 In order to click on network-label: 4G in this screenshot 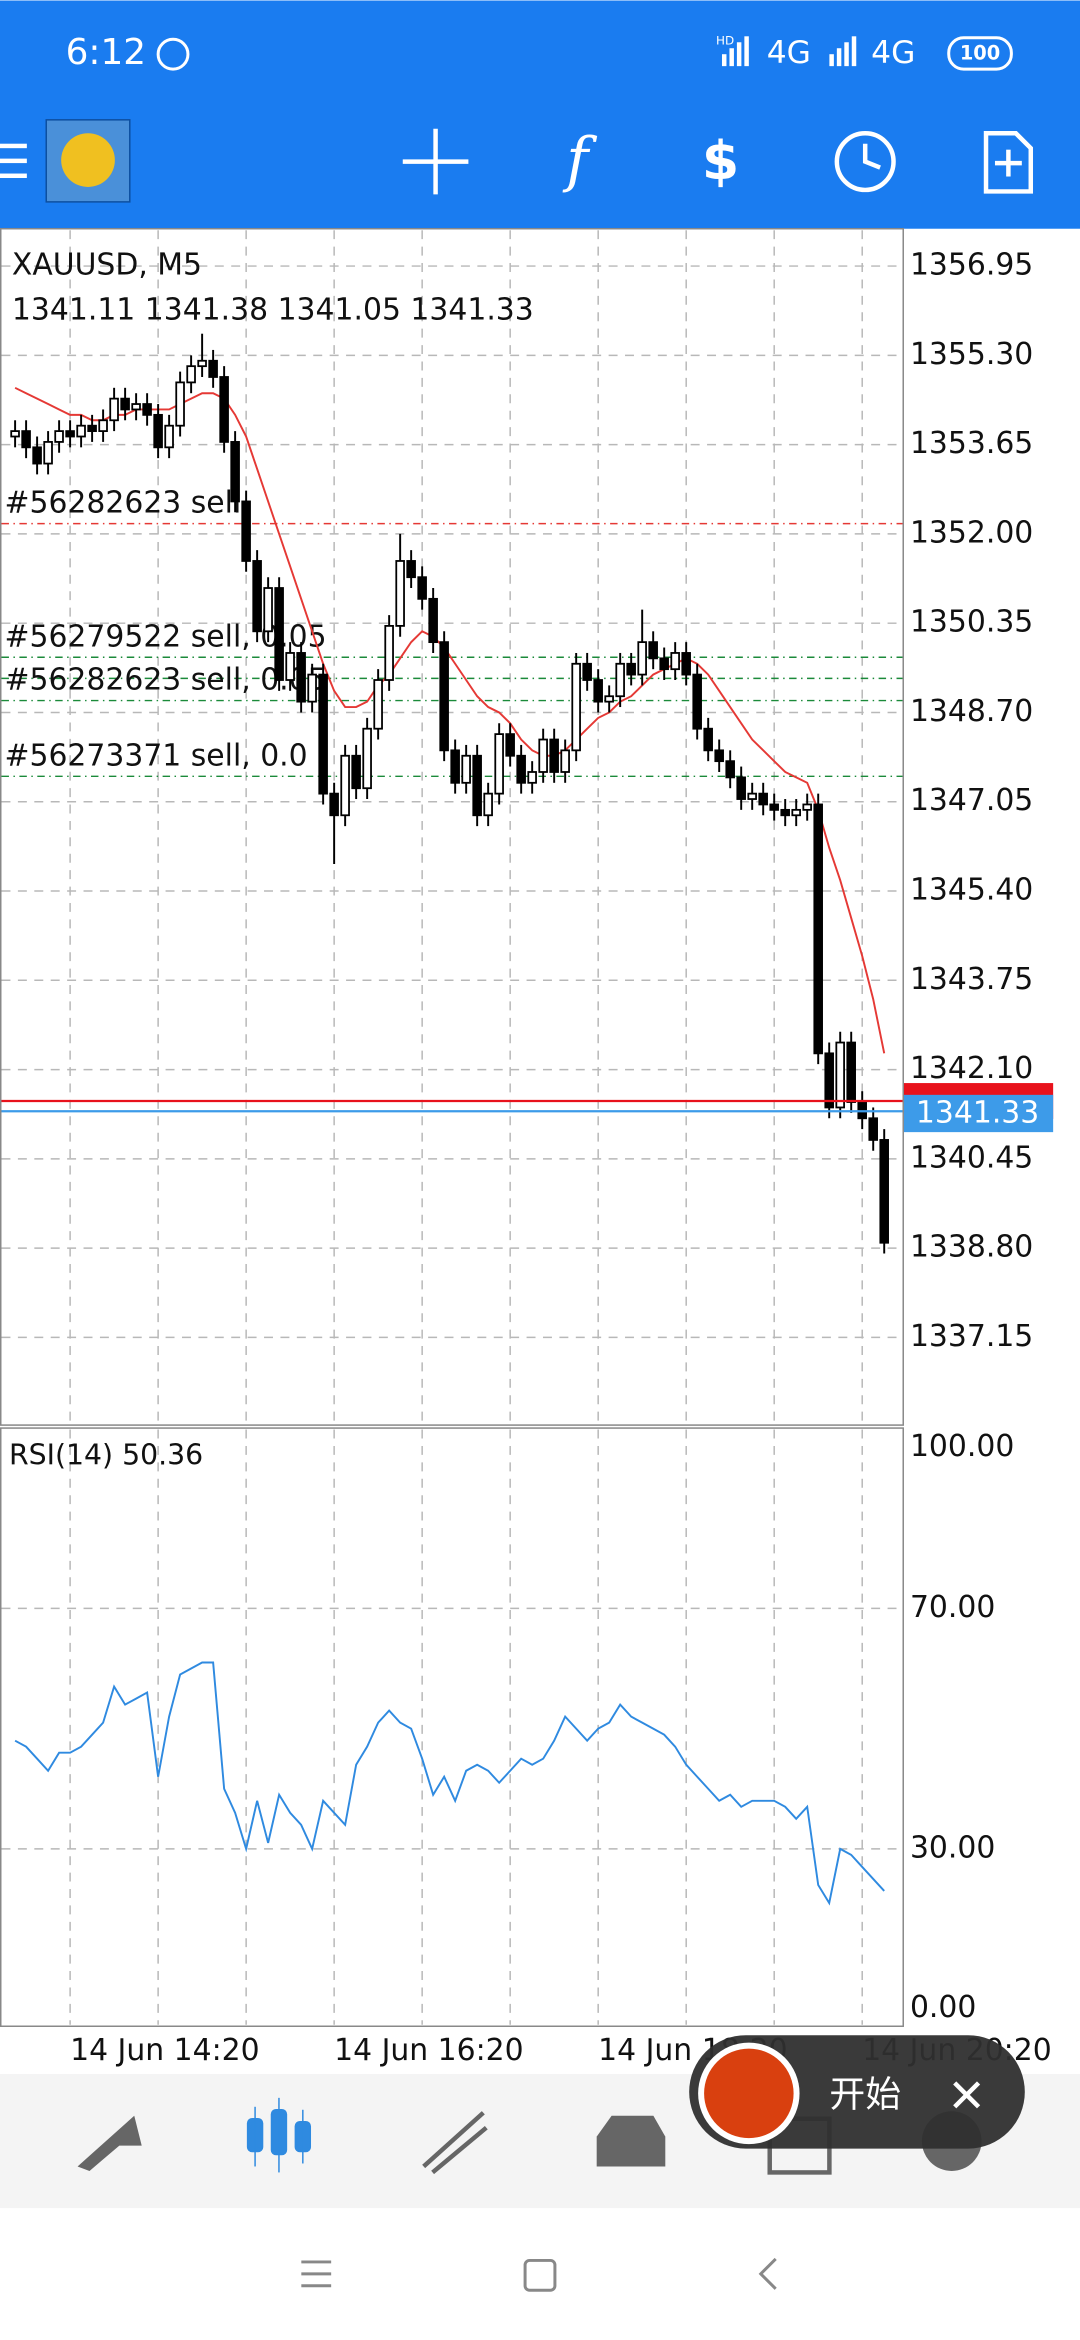, I will do `click(789, 53)`.